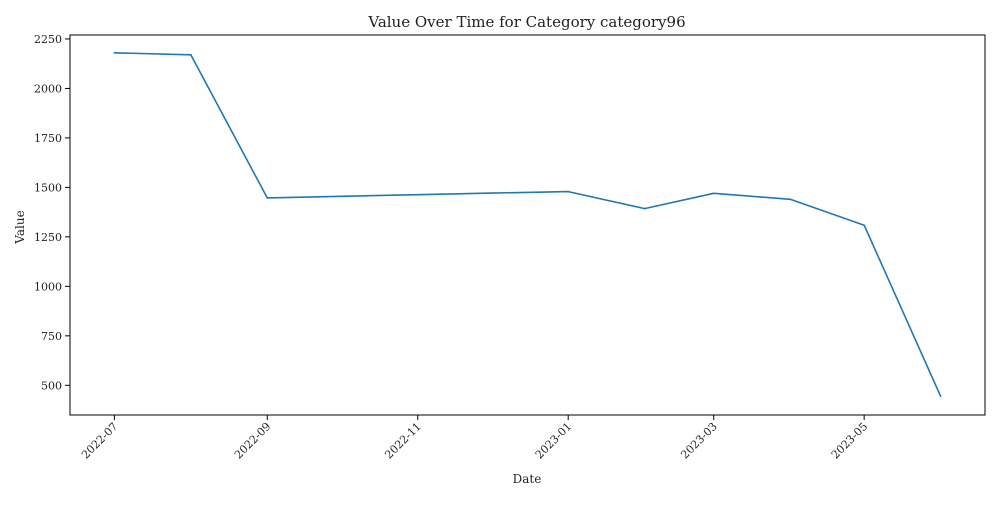 The height and width of the screenshot is (505, 1000). Describe the element at coordinates (51, 336) in the screenshot. I see `y-tick-label: 750` at that location.